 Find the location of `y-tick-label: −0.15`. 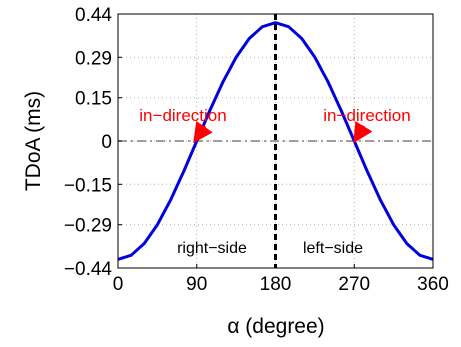

y-tick-label: −0.15 is located at coordinates (88, 185).